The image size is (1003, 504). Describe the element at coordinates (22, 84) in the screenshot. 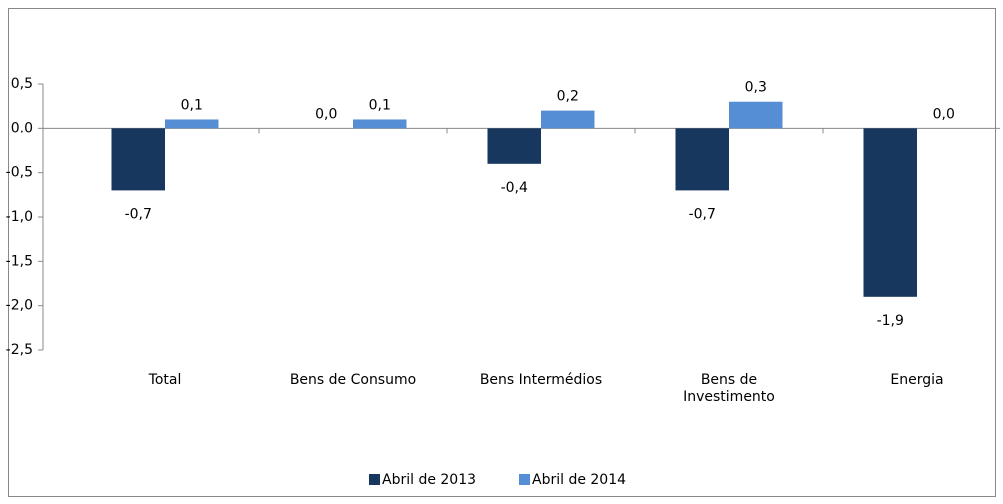

I see `y-tick-label: 0,5` at that location.